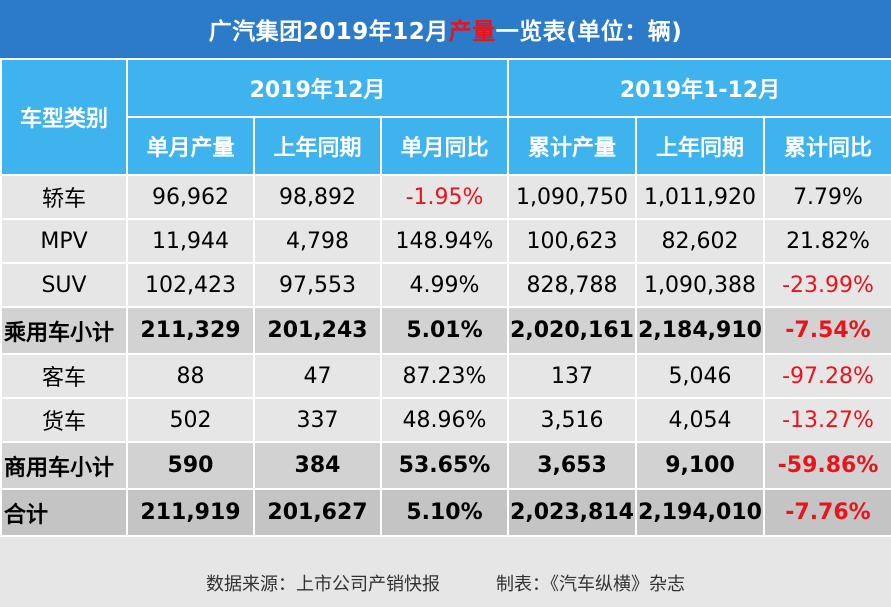 This screenshot has height=607, width=891. I want to click on table-cell: 3,516, so click(572, 420).